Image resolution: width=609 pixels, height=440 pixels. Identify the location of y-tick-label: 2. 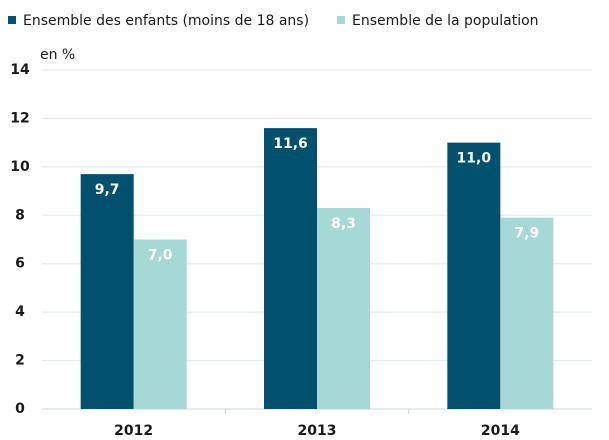
(20, 361).